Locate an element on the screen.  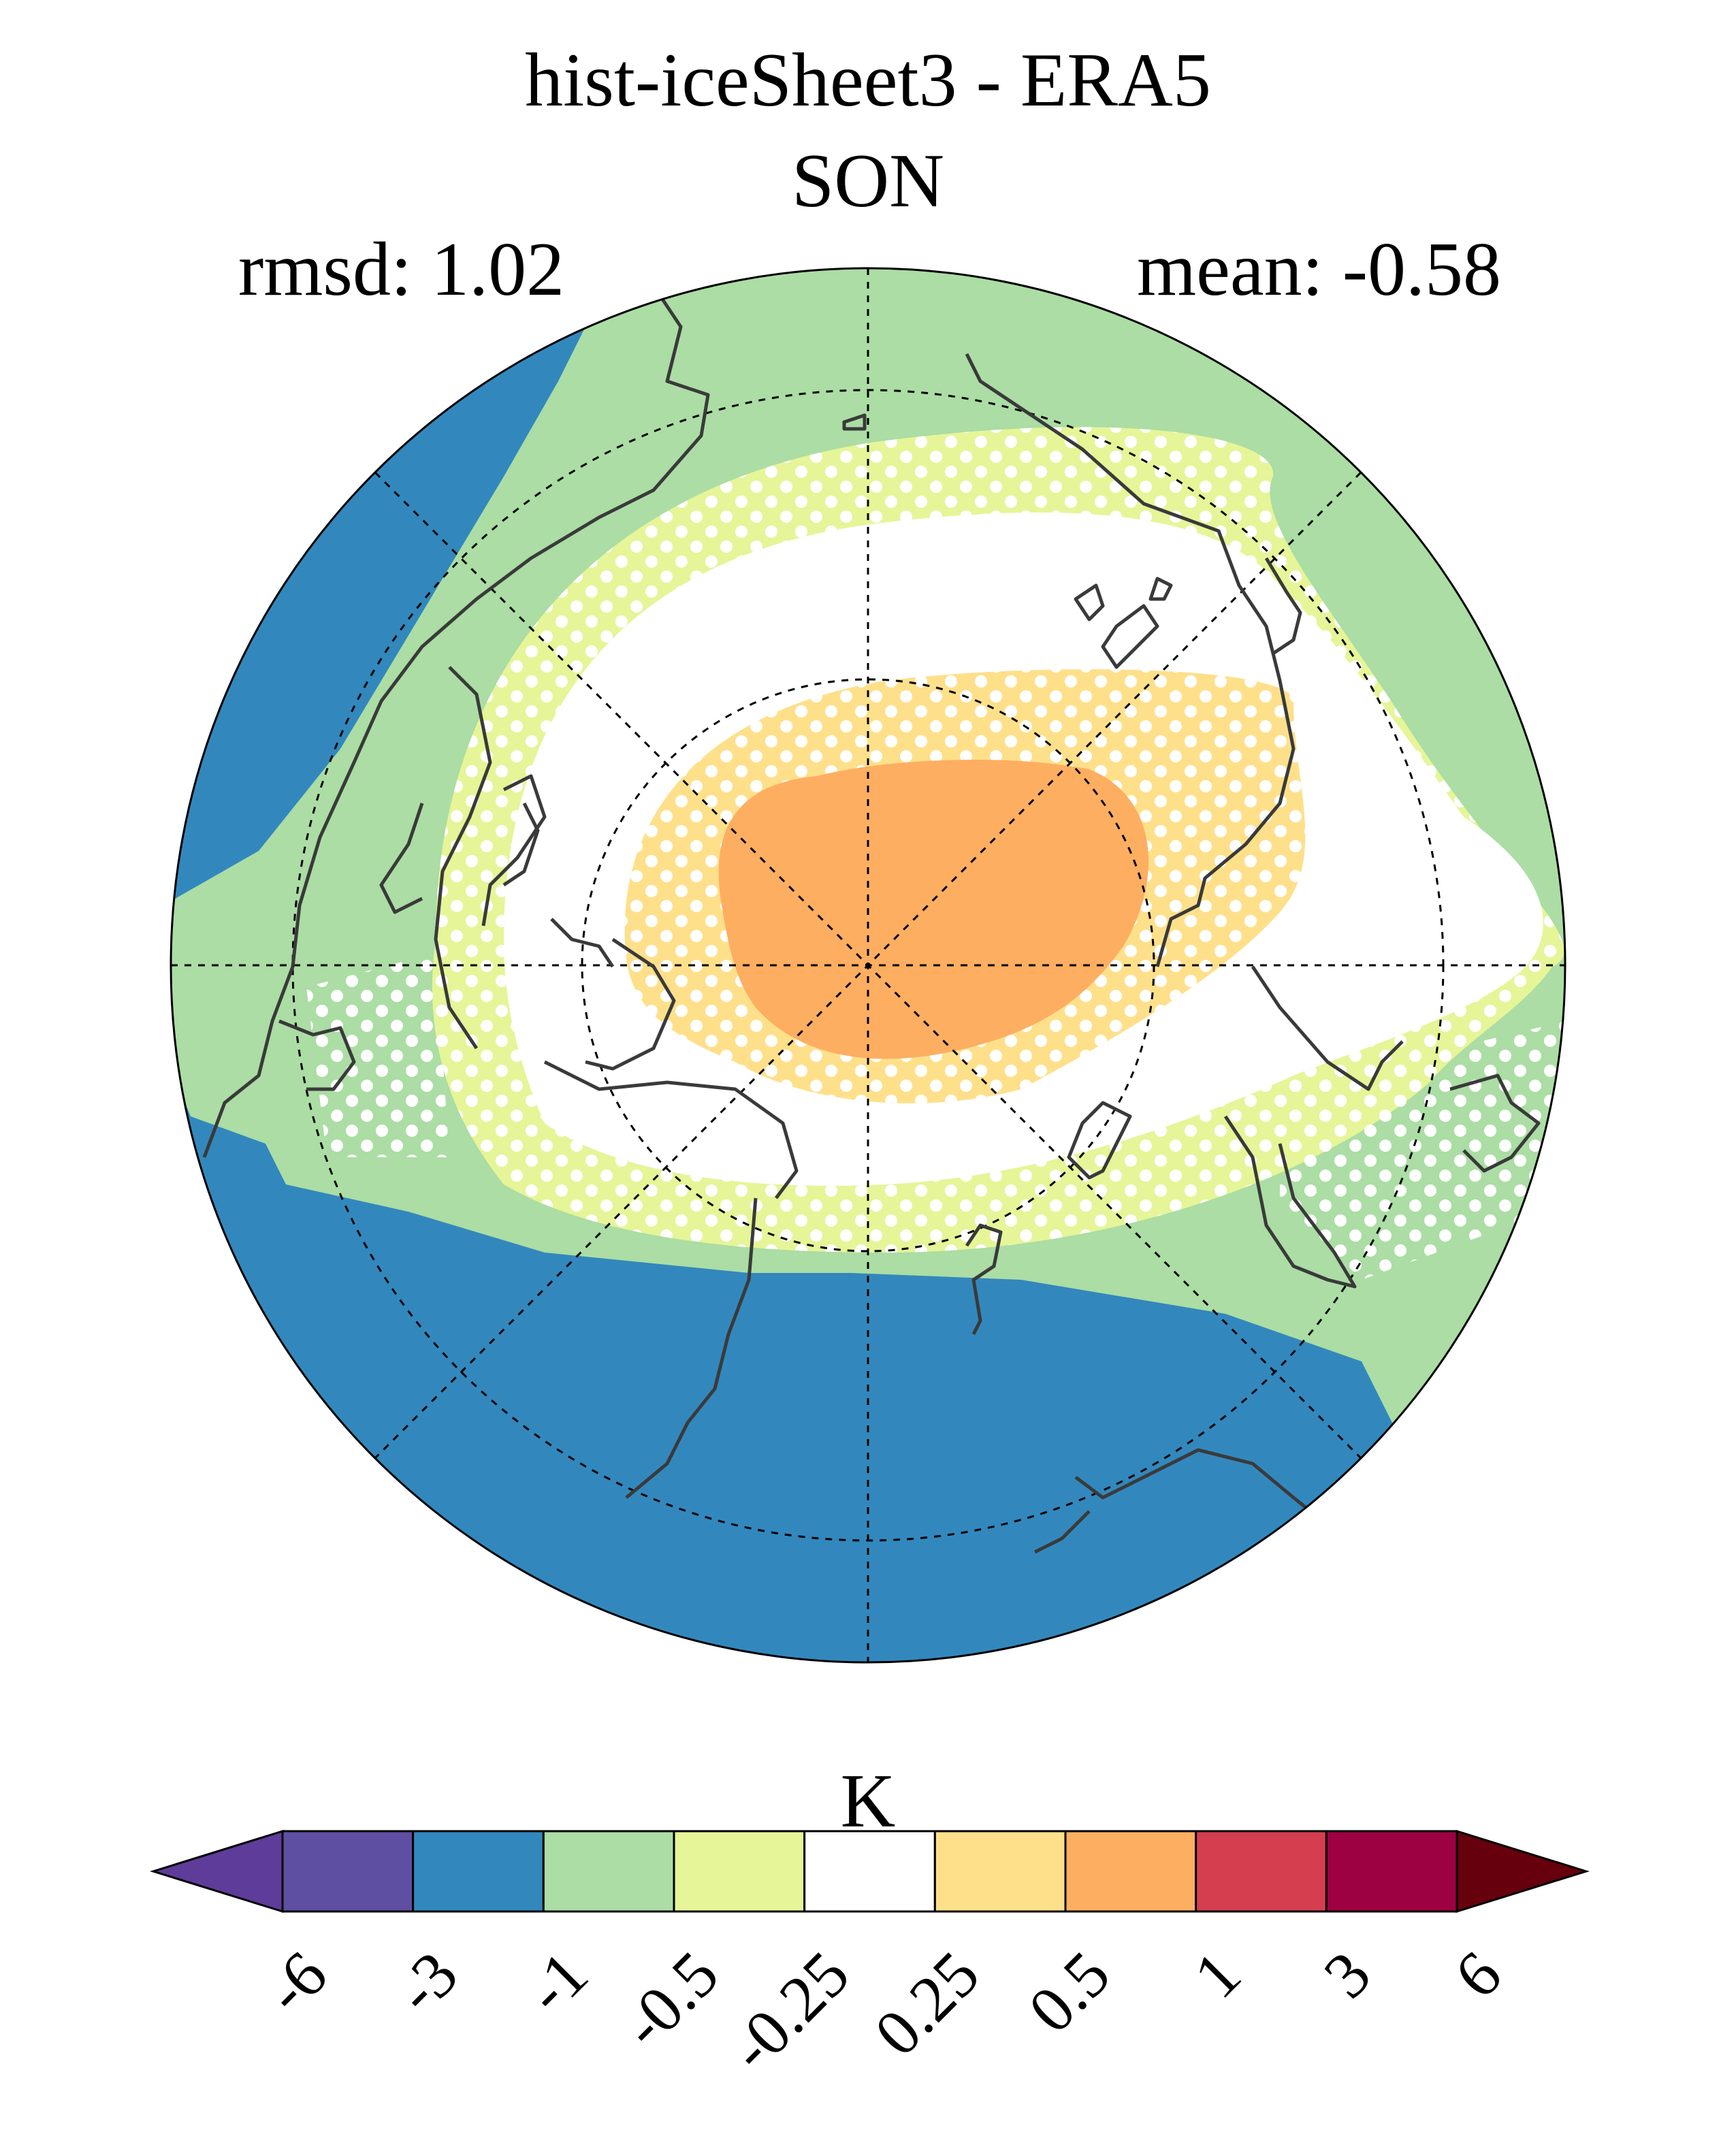
stipple-orange-ring is located at coordinates (965, 886).